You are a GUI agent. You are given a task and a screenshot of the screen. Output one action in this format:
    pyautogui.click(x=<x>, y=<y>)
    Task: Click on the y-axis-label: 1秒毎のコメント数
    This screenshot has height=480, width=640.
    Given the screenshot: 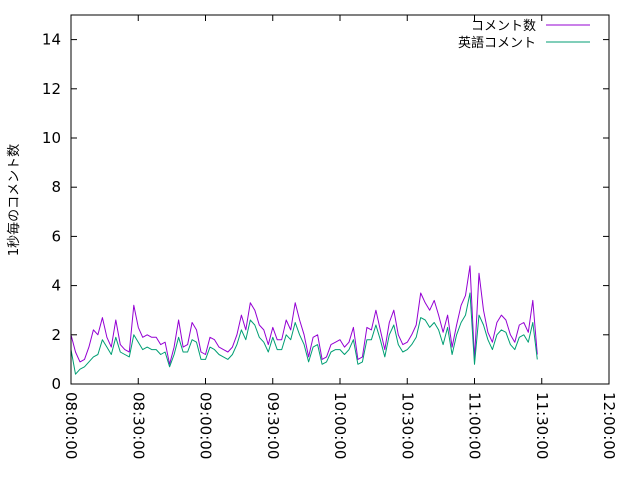 What is the action you would take?
    pyautogui.click(x=14, y=200)
    